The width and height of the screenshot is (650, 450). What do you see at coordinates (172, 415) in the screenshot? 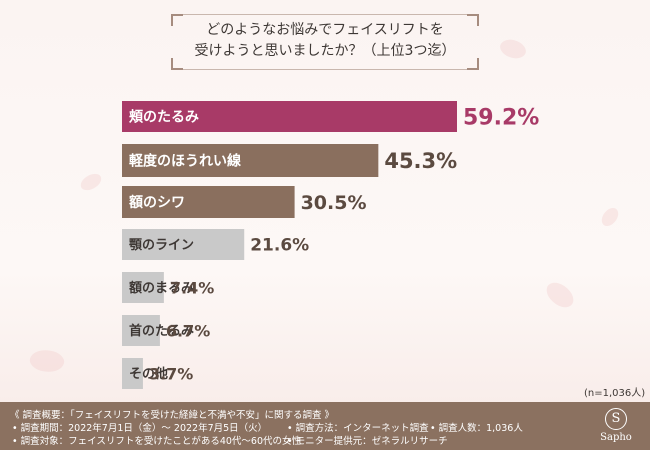
I see `footer-overview: 《 調査概要：「フェイスリフトを受けた経緯と不満や不安」に関する調査 》` at bounding box center [172, 415].